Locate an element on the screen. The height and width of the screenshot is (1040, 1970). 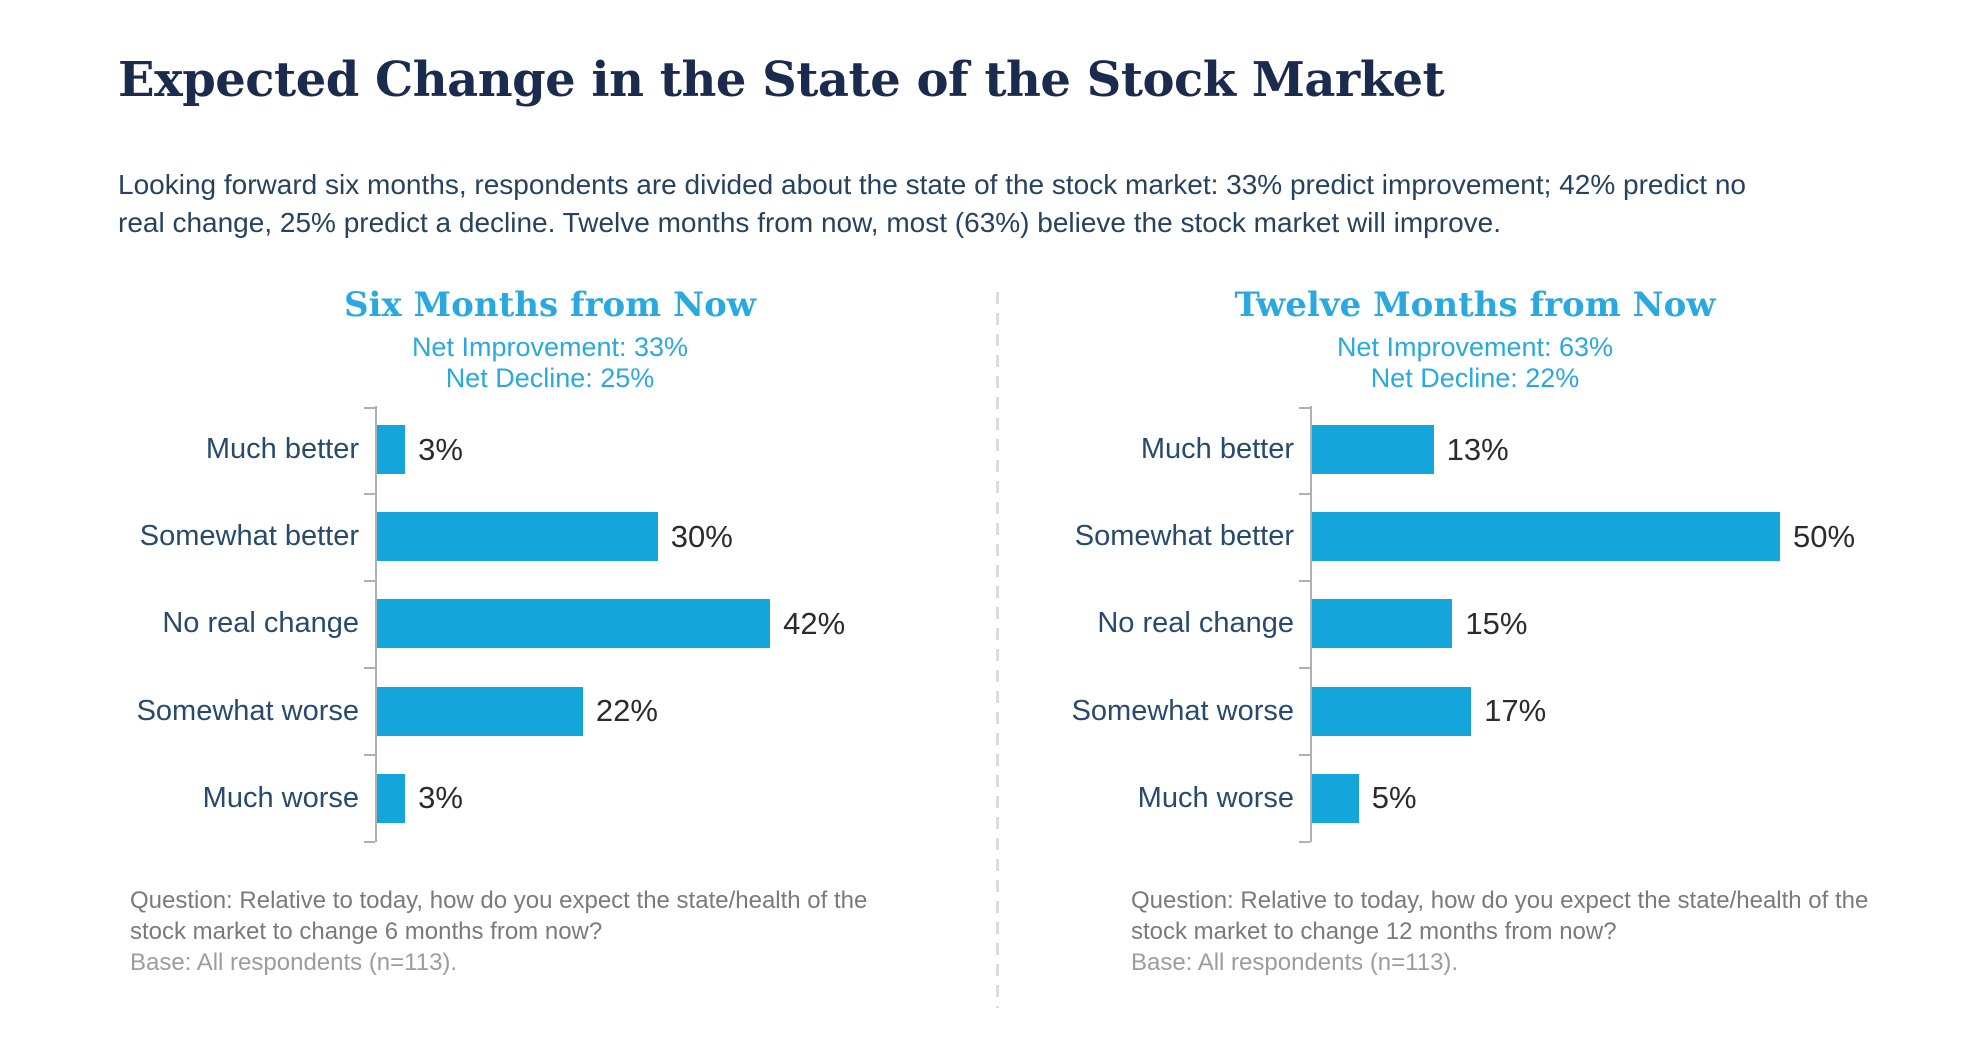
value-label: 50% is located at coordinates (1824, 536).